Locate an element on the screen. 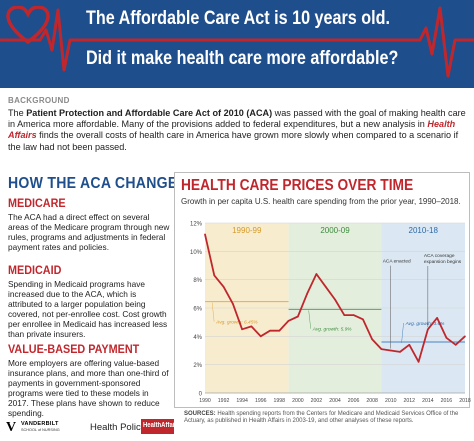  x-tick-label: 1996 is located at coordinates (261, 401).